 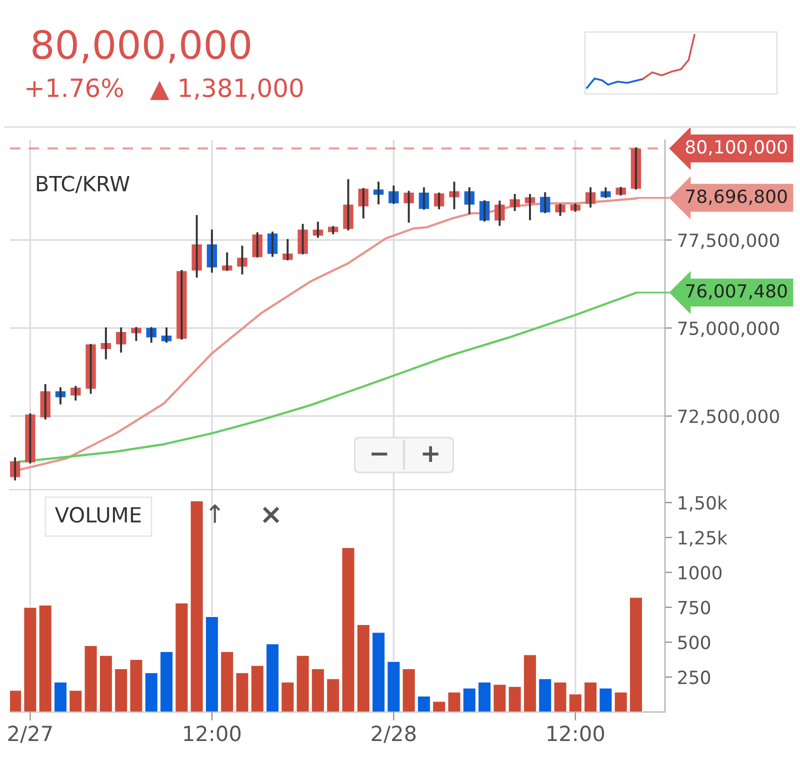 What do you see at coordinates (694, 643) in the screenshot?
I see `y-tick-label: 500` at bounding box center [694, 643].